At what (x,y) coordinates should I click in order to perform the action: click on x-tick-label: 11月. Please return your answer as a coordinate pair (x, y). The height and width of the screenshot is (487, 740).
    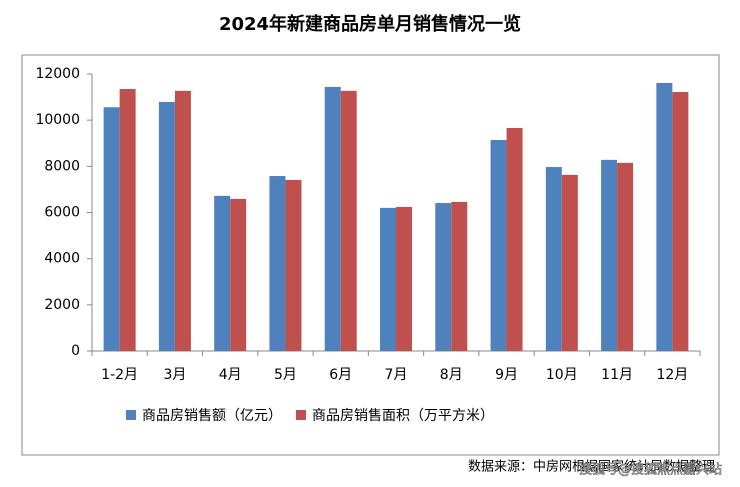
    Looking at the image, I should click on (617, 375).